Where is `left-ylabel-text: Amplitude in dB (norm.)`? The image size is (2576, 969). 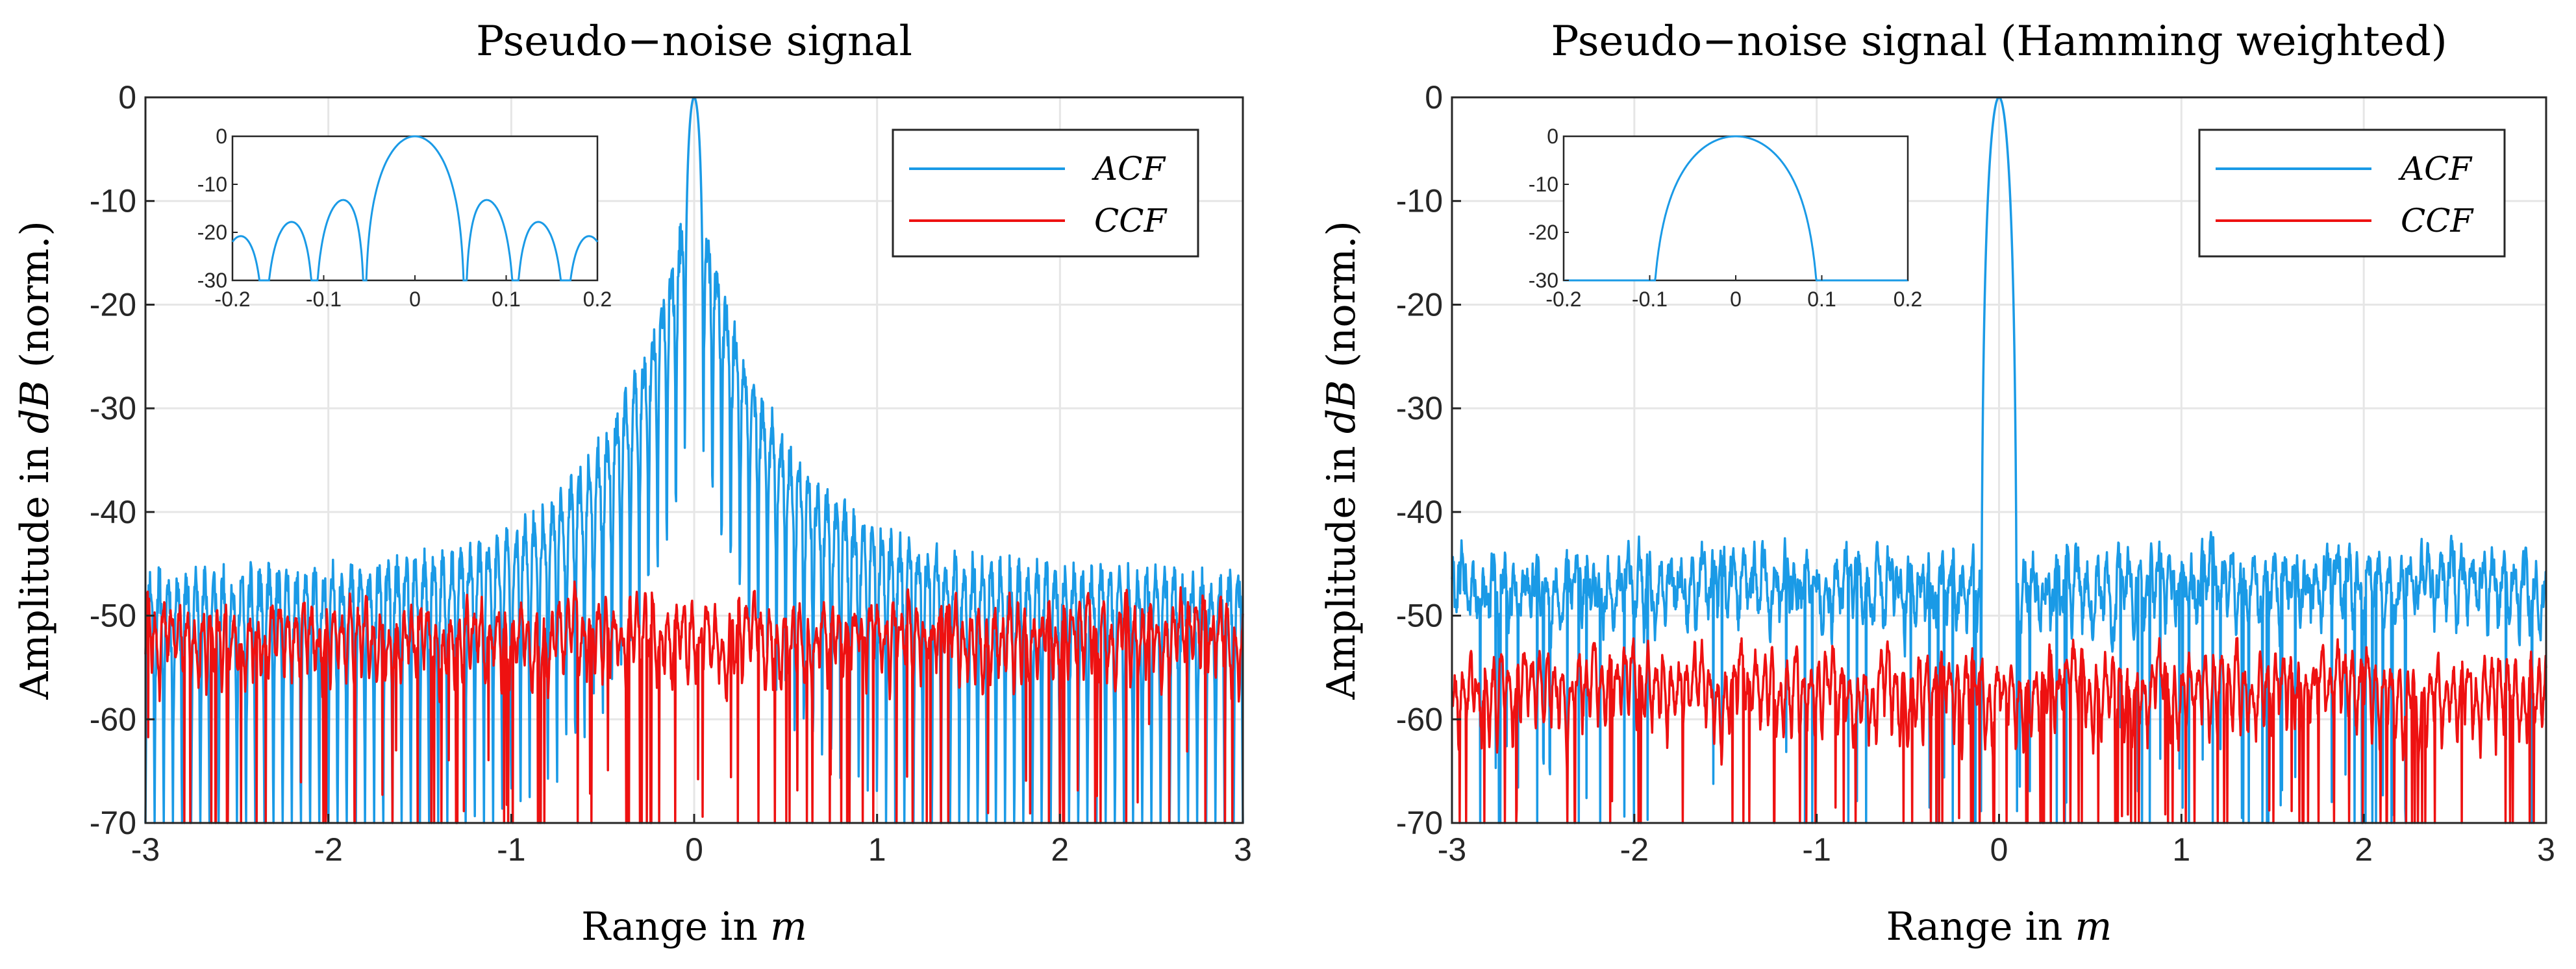
left-ylabel-text: Amplitude in dB (norm.) is located at coordinates (35, 460).